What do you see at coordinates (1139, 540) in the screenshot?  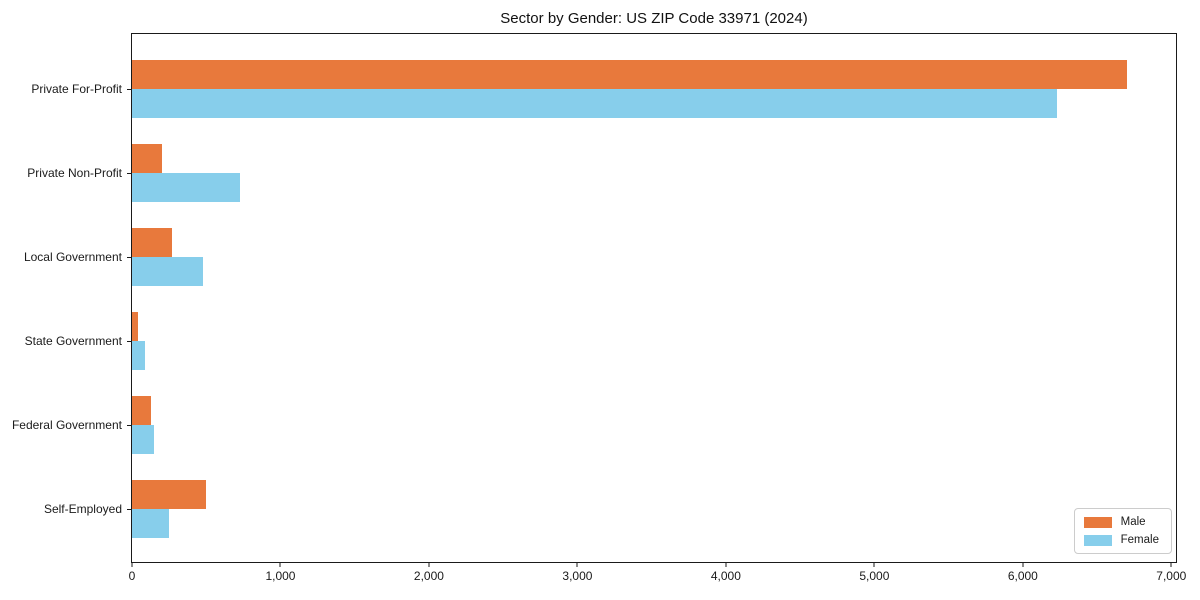 I see `legend-label: Female` at bounding box center [1139, 540].